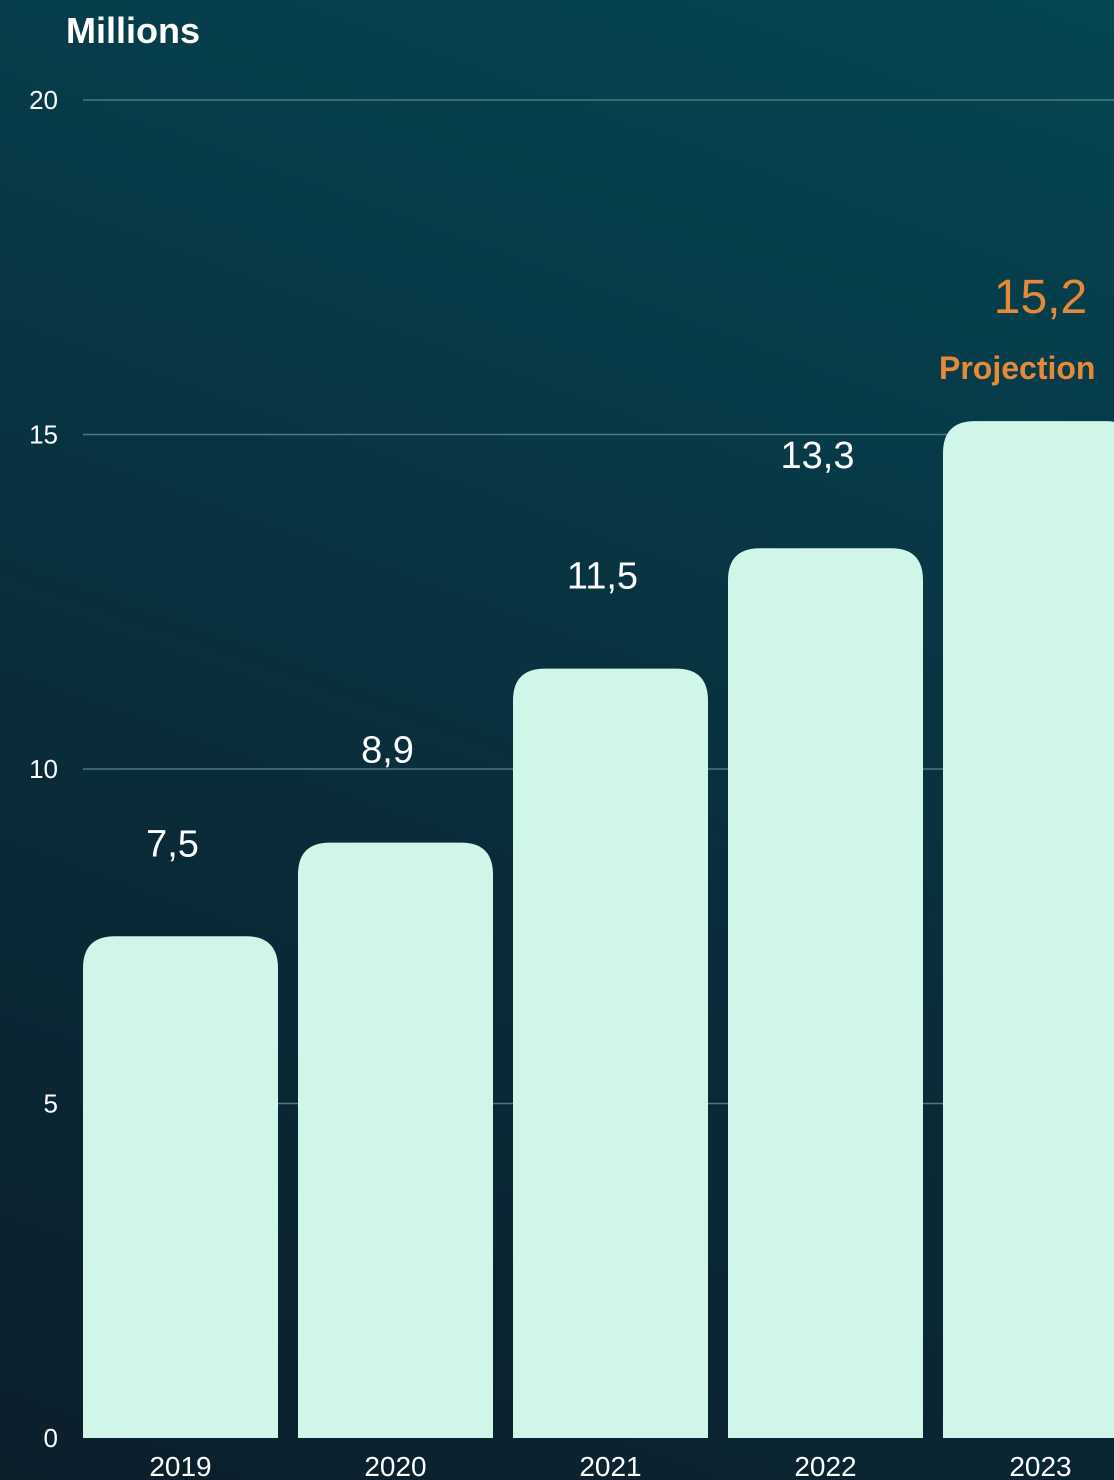 The image size is (1114, 1480). I want to click on x-axis-ticks: 2019 2020 2021 2022 2023, so click(610, 1465).